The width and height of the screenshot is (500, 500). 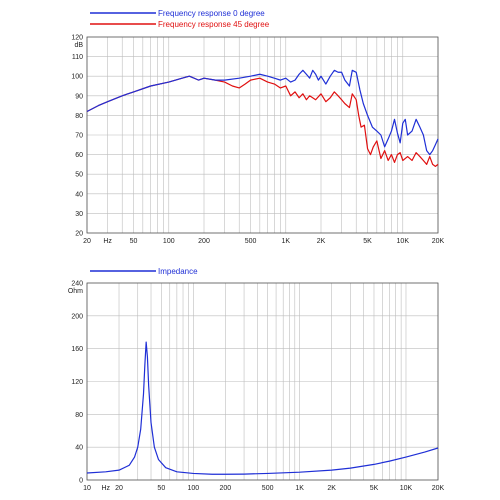 I want to click on y-tick-label: 30, so click(x=79, y=214).